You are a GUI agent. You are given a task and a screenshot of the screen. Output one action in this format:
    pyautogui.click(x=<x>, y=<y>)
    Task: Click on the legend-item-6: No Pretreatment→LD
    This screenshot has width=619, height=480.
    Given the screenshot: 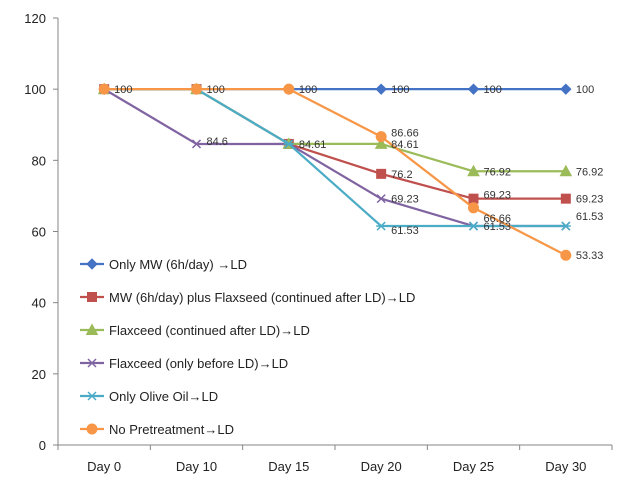 What is the action you would take?
    pyautogui.click(x=157, y=429)
    